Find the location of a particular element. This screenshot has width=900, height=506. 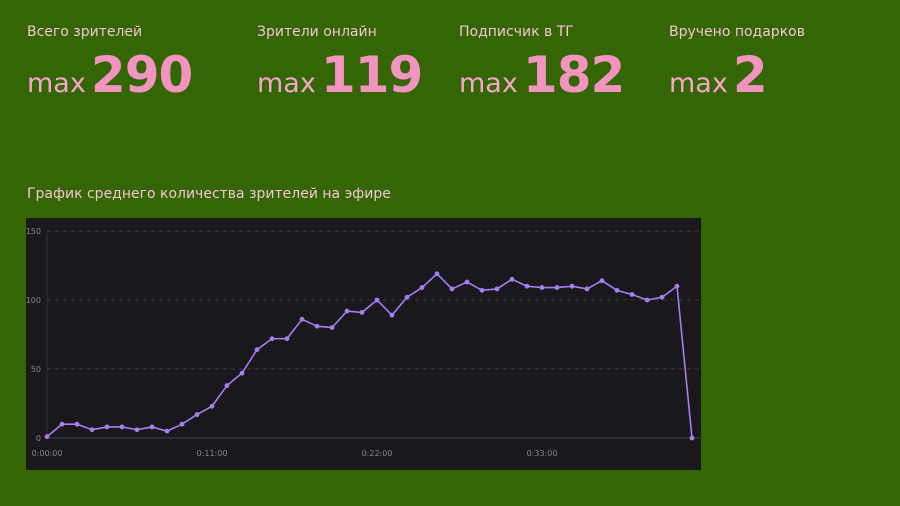

y-tick-label: 50 is located at coordinates (36, 369).